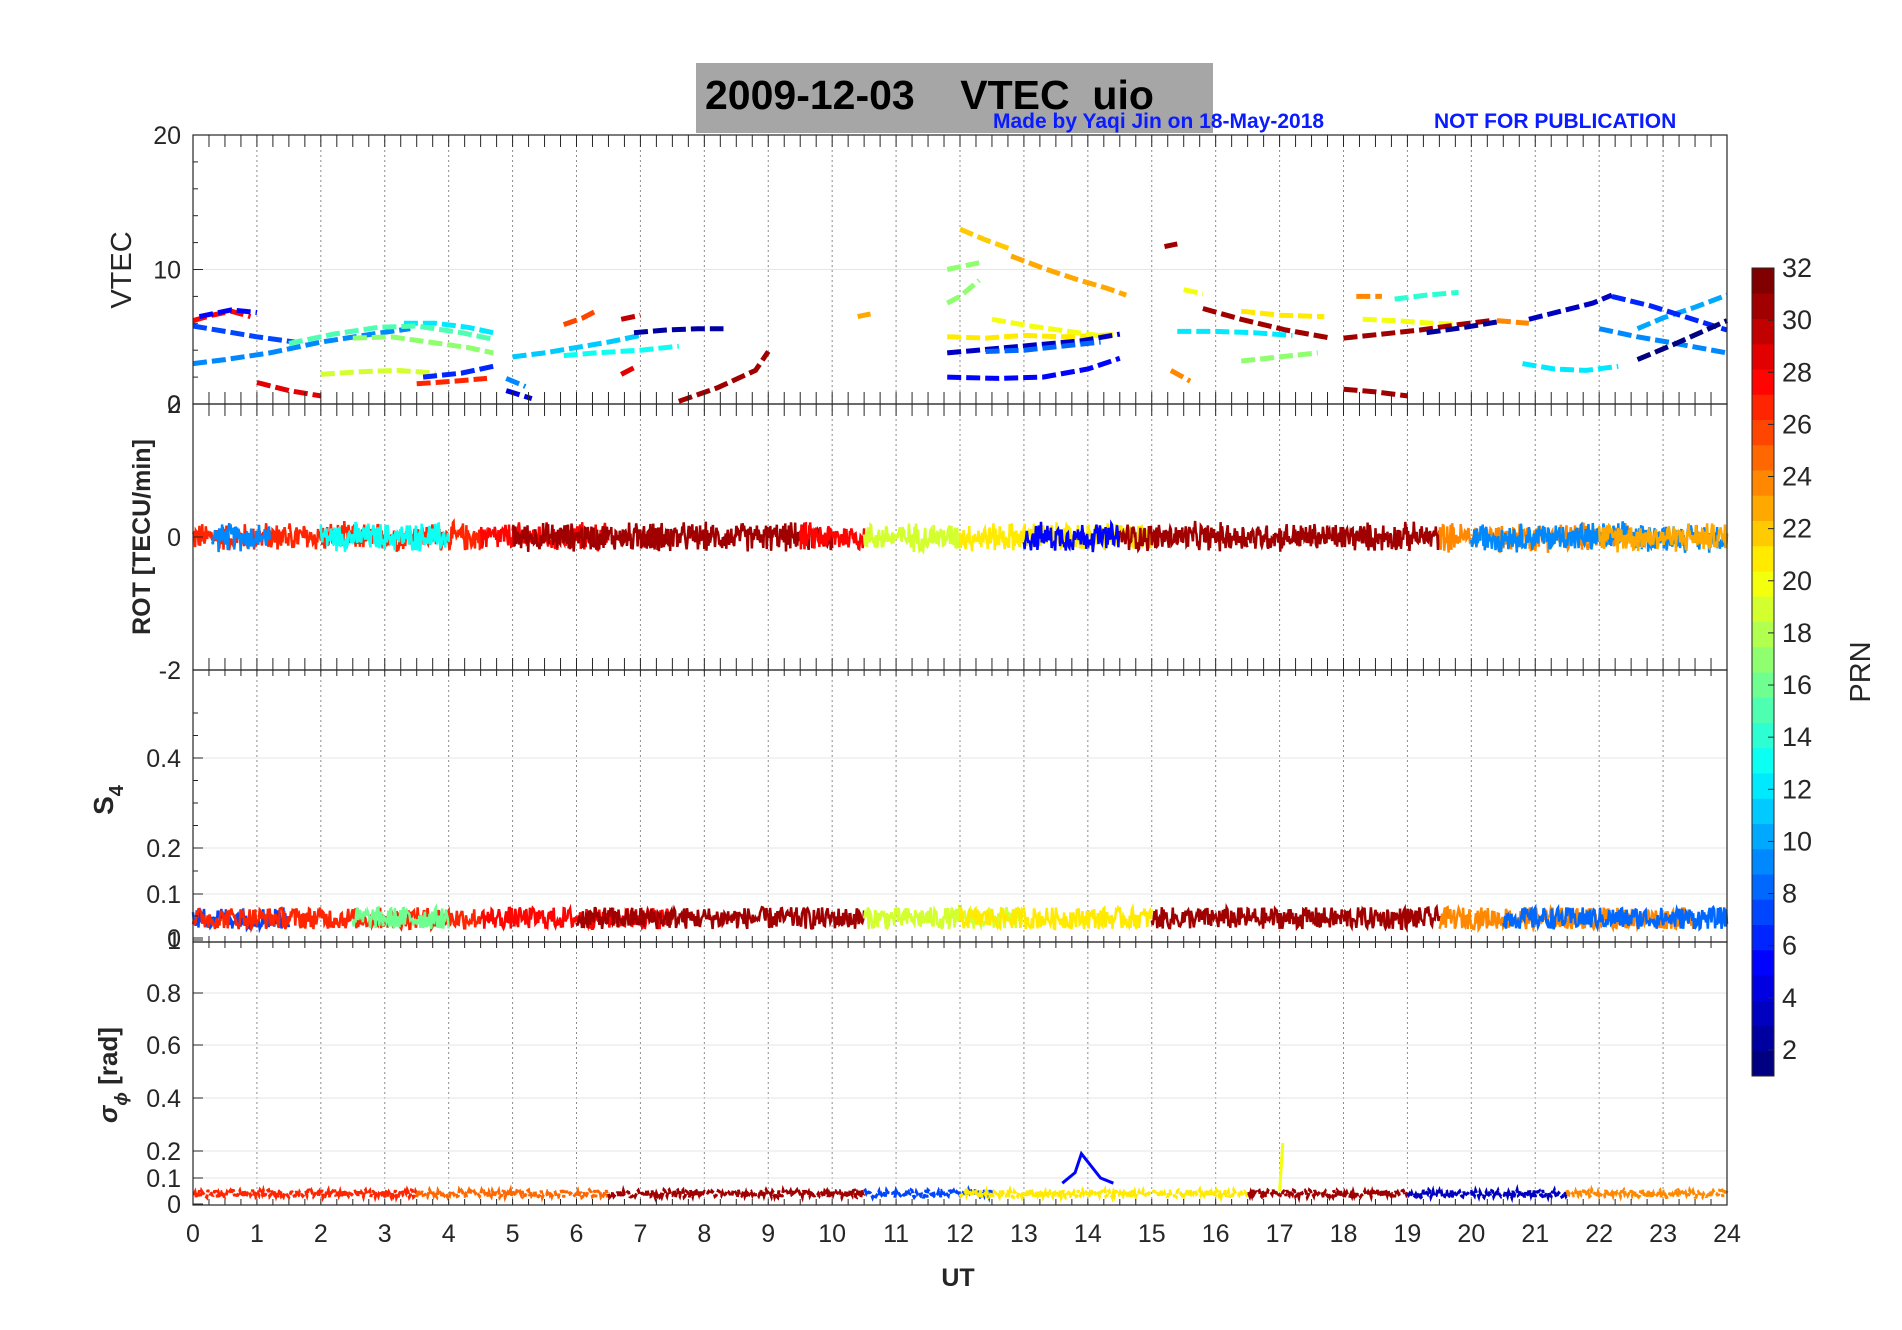  What do you see at coordinates (163, 759) in the screenshot?
I see `s4-ytick-label: 0.4` at bounding box center [163, 759].